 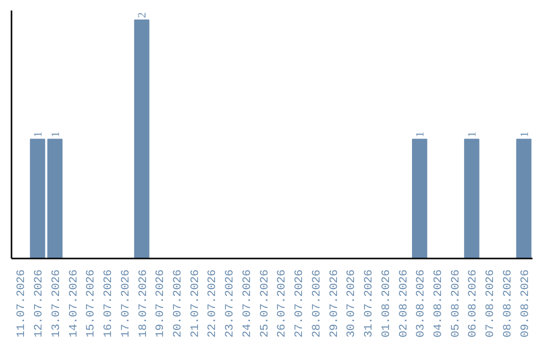 I want to click on x-tick-label: 15.07.2026, so click(x=92, y=303).